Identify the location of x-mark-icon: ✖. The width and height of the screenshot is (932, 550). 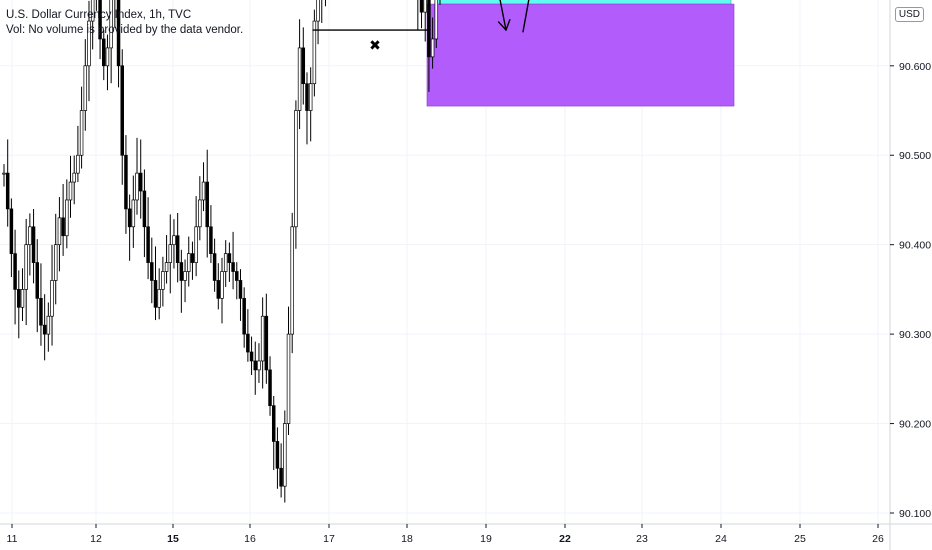
(375, 46).